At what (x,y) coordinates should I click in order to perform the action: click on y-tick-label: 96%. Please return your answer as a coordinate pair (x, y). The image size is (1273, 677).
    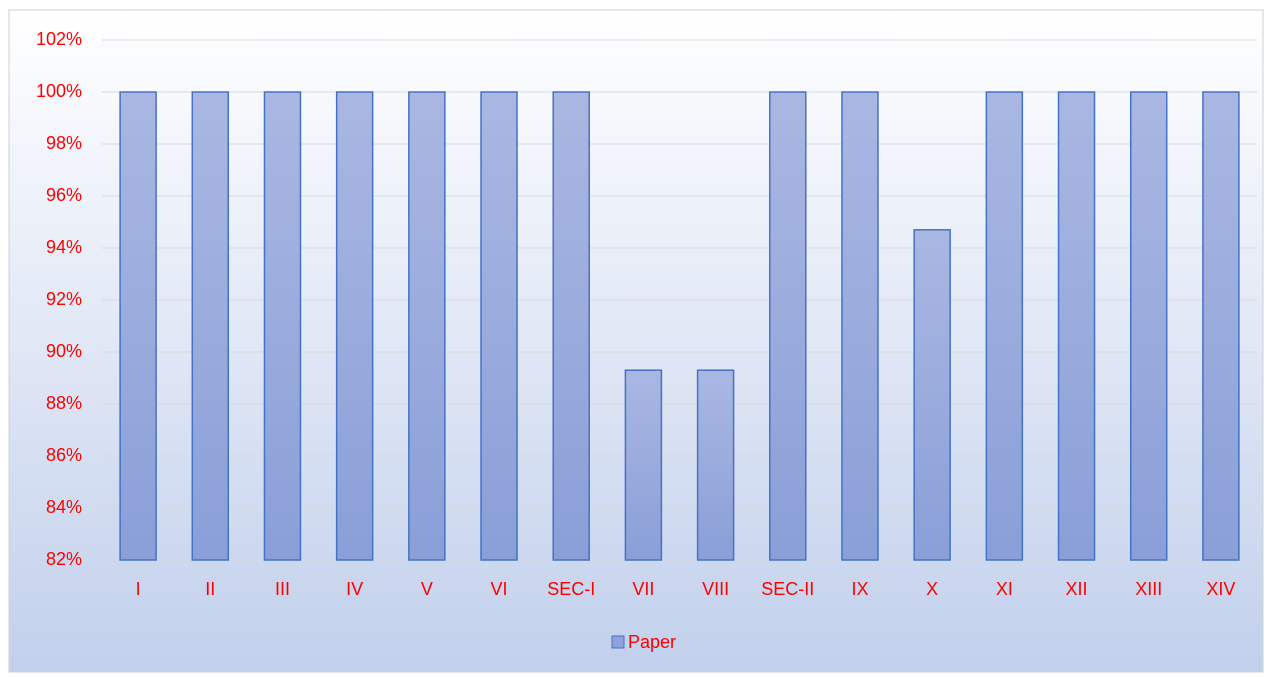
    Looking at the image, I should click on (64, 195).